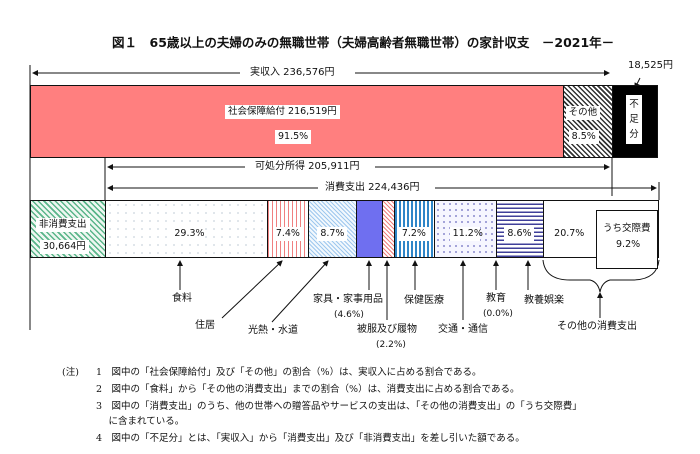 The width and height of the screenshot is (700, 454). I want to click on label-transport: 交通・通信, so click(463, 329).